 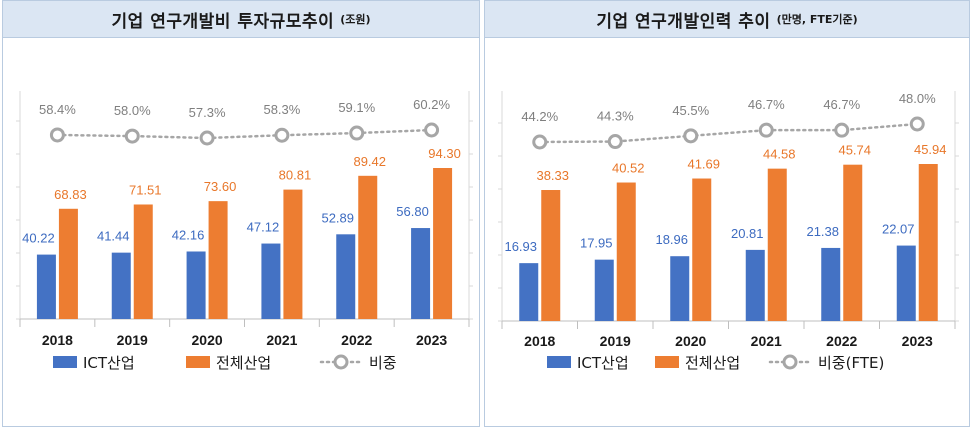 I want to click on bar-ict-label: 52.89, so click(x=337, y=217).